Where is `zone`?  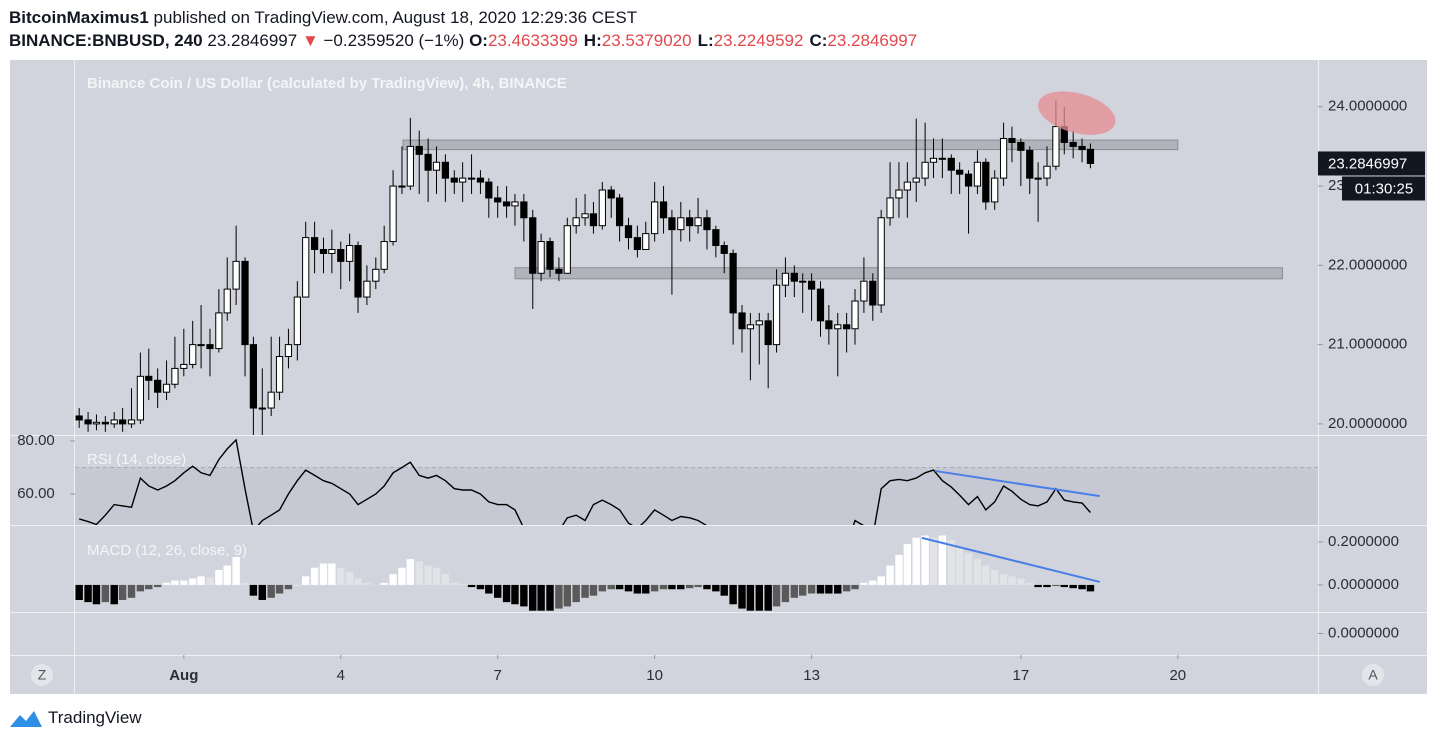 zone is located at coordinates (898, 273).